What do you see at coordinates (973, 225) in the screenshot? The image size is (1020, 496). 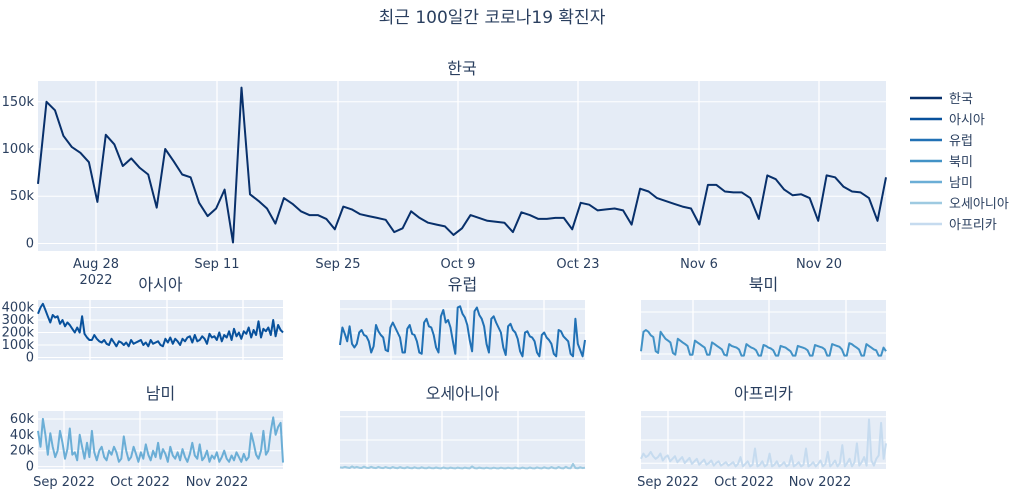 I see `legend-label: 아프리카` at bounding box center [973, 225].